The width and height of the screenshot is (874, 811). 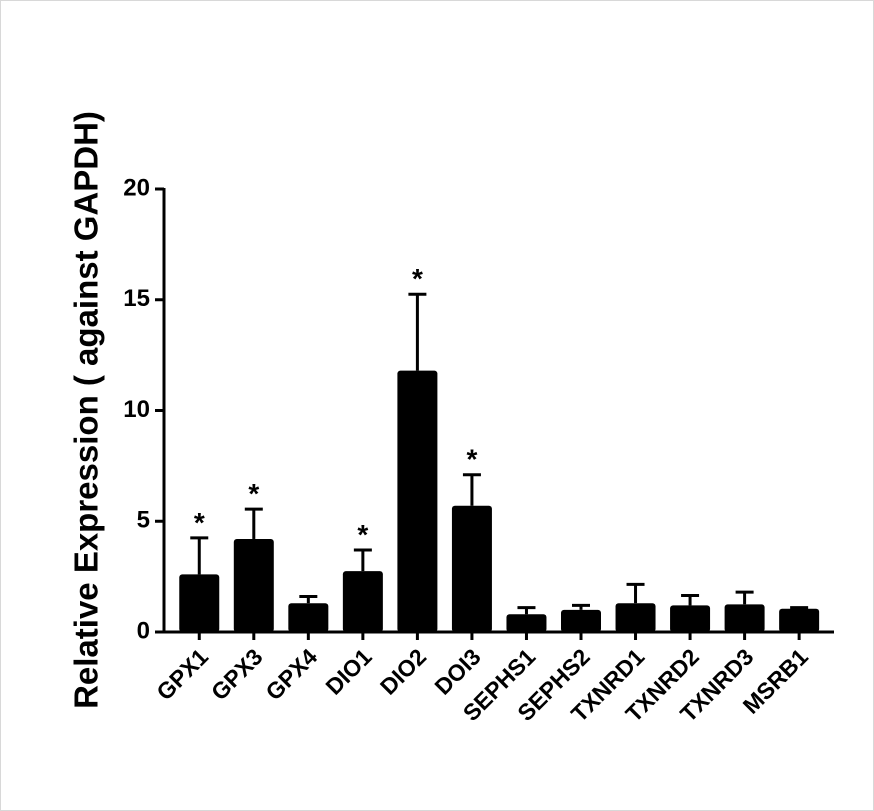 I want to click on y-tick-label: 5, so click(x=143, y=520).